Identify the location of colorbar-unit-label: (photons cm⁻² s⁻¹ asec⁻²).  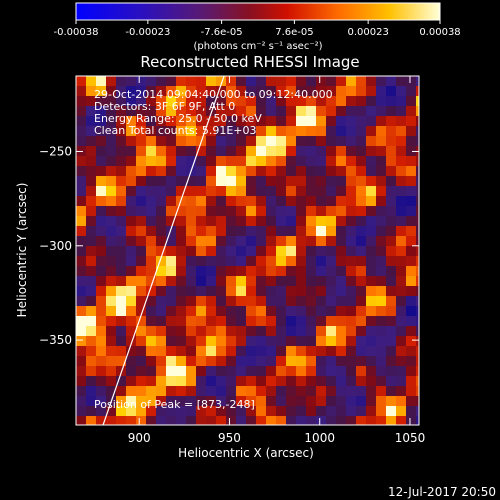
(257, 46).